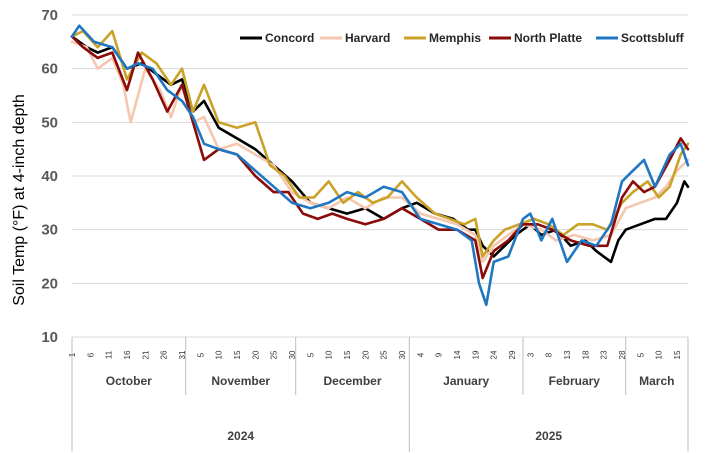 The image size is (720, 454). Describe the element at coordinates (182, 354) in the screenshot. I see `x-day-tick: 31` at that location.